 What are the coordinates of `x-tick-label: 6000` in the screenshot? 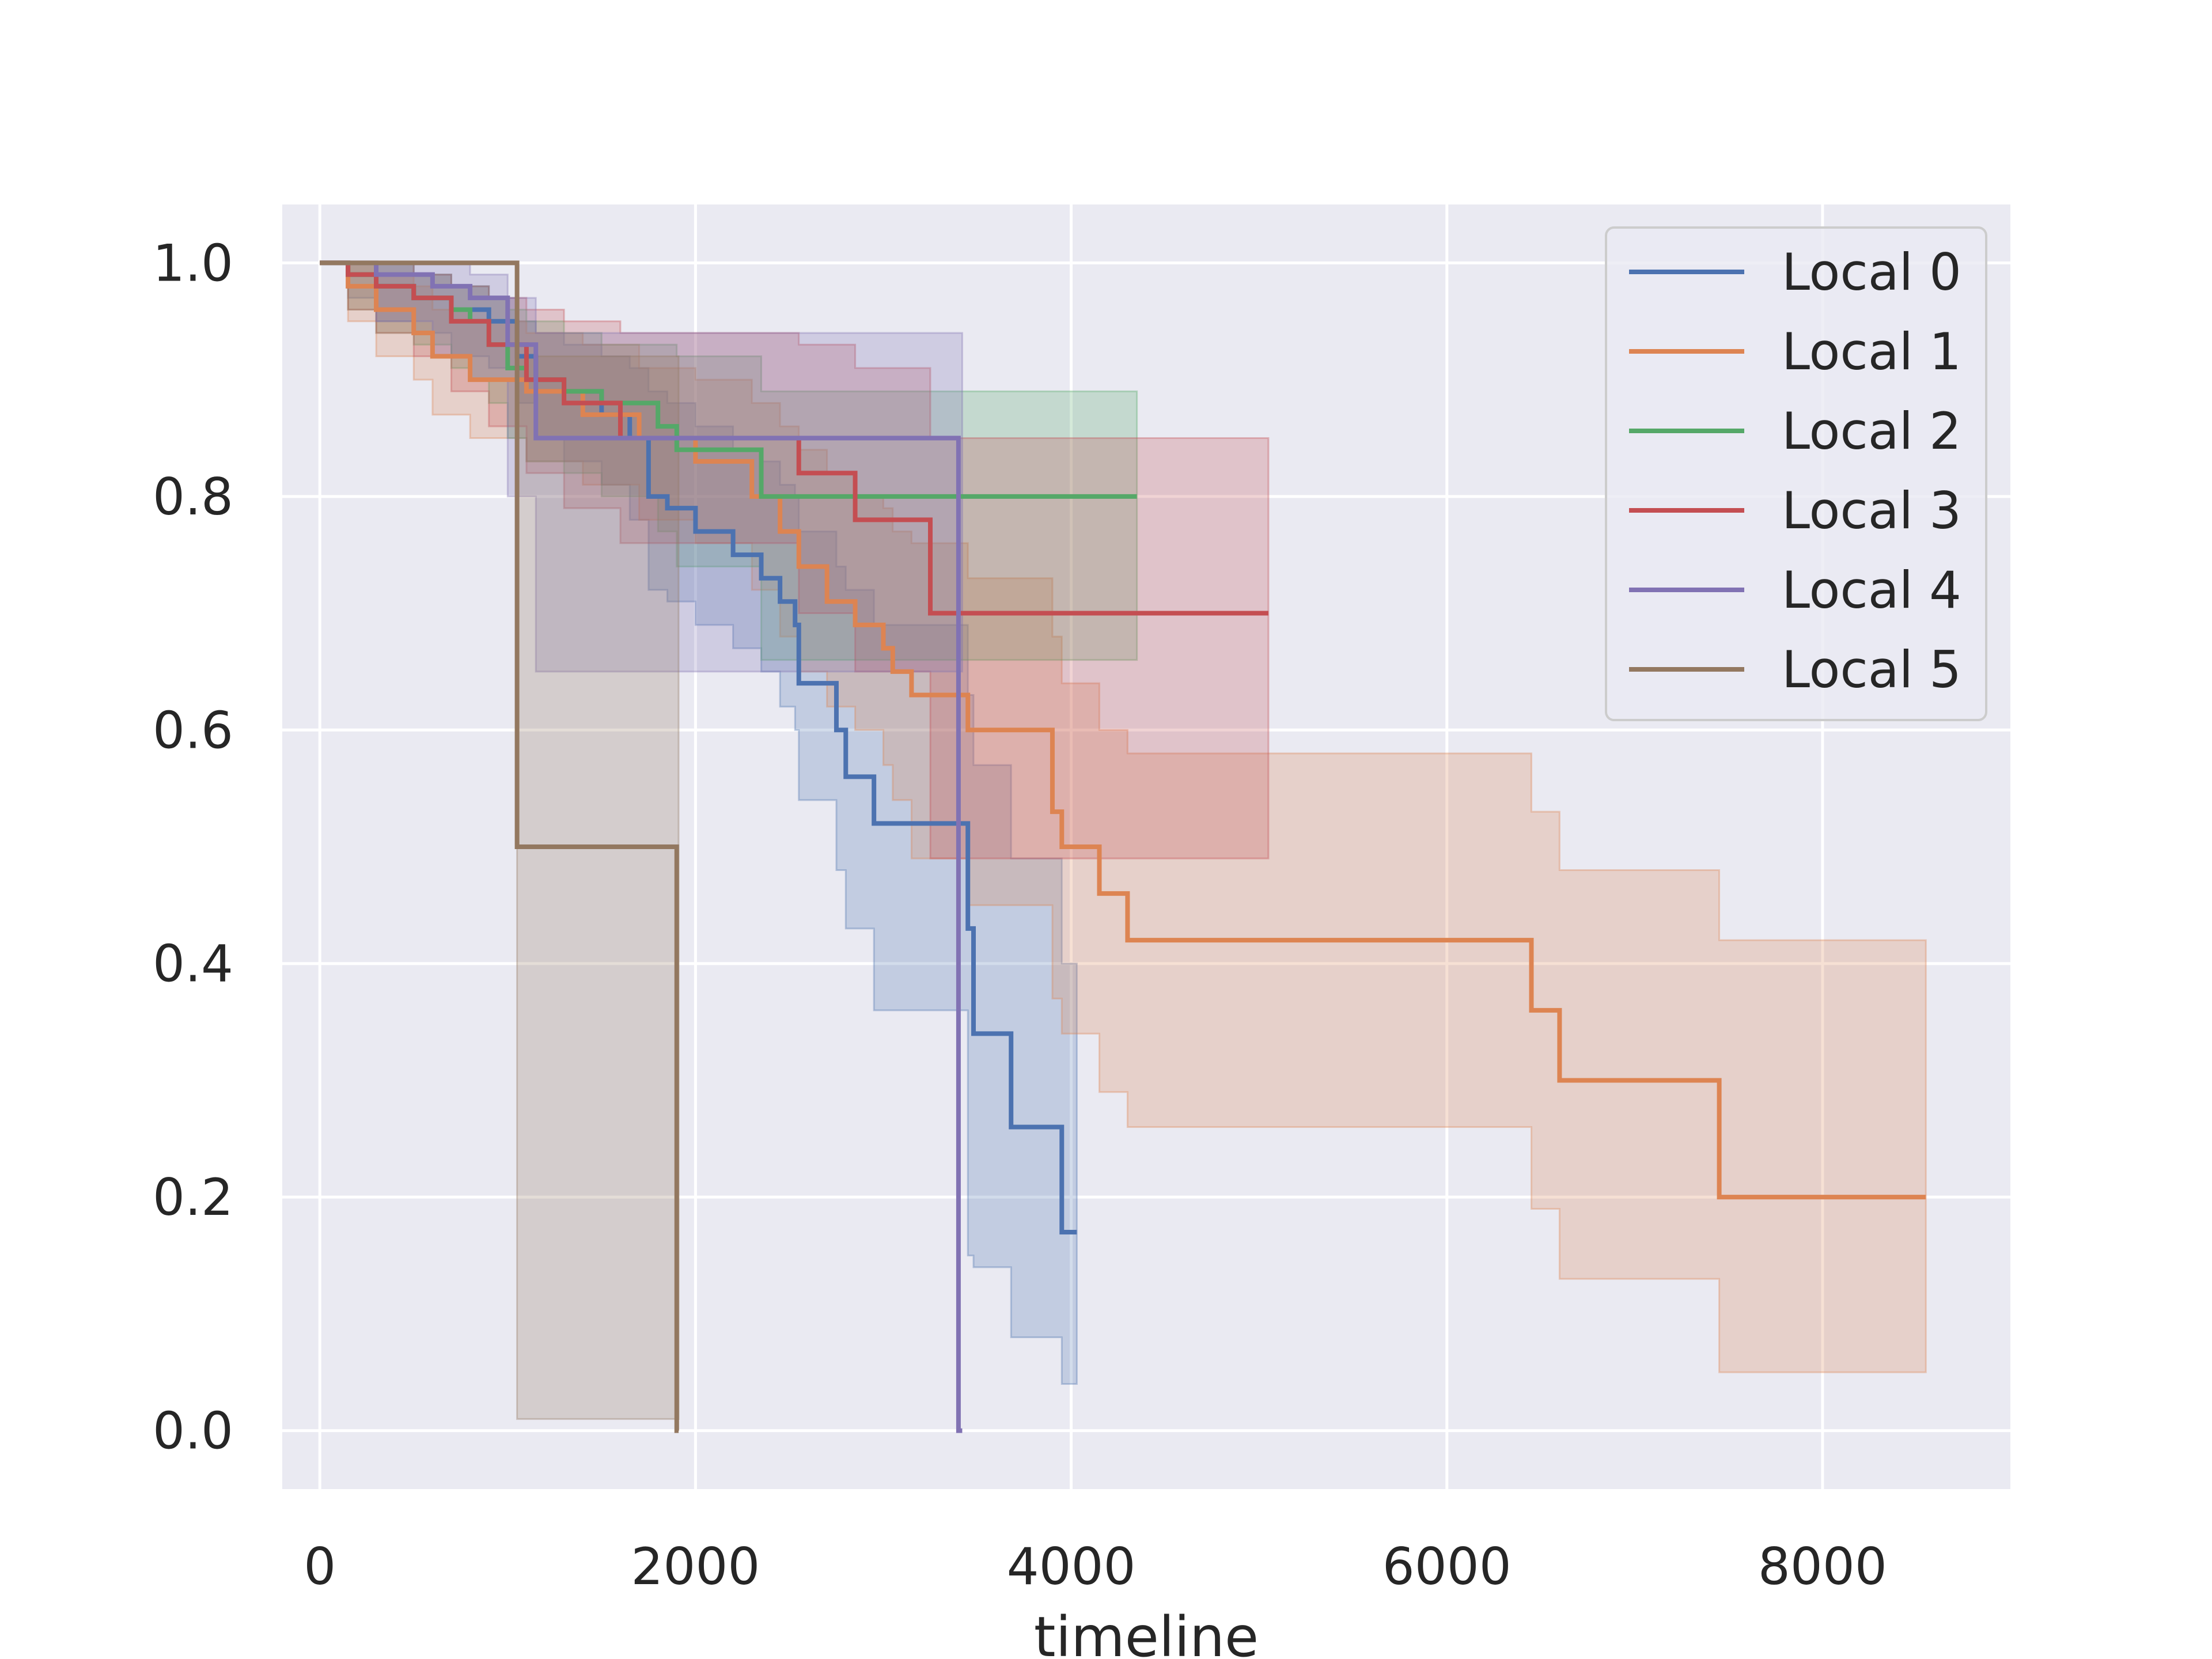 It's located at (1447, 1566).